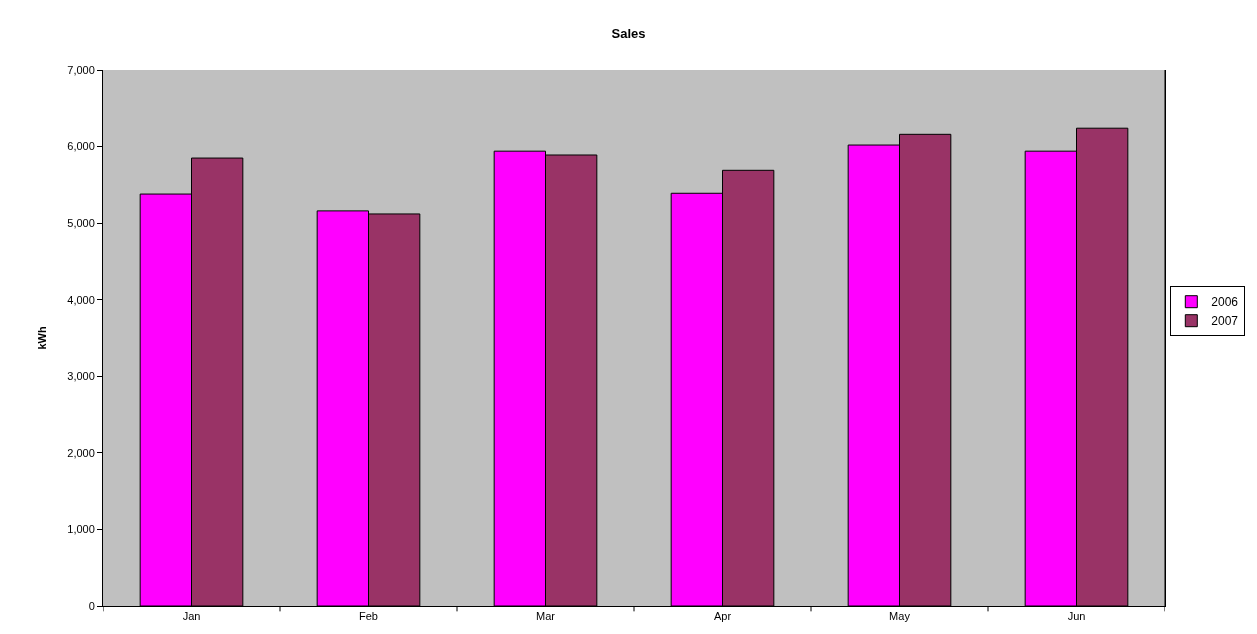 The width and height of the screenshot is (1257, 634). What do you see at coordinates (81, 529) in the screenshot?
I see `y-tick-label: 1,000` at bounding box center [81, 529].